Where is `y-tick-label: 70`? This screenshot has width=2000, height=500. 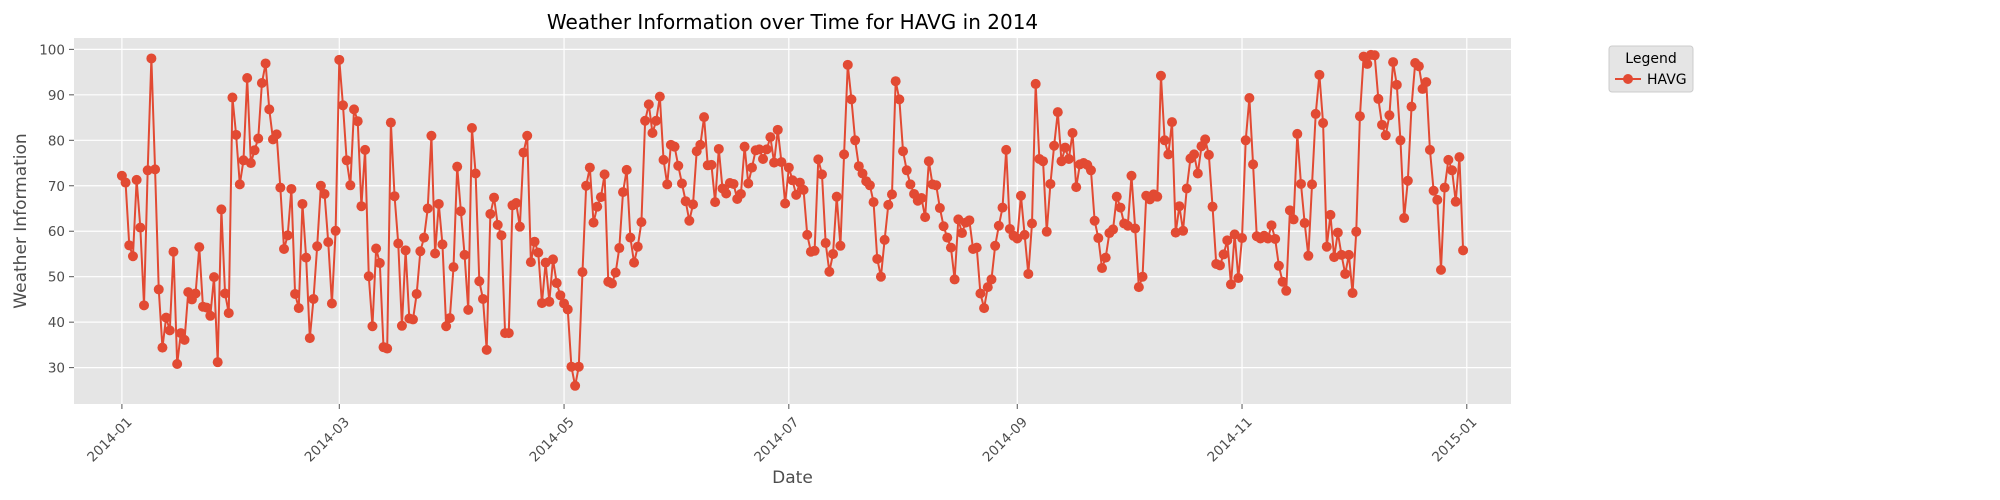
y-tick-label: 70 is located at coordinates (56, 187).